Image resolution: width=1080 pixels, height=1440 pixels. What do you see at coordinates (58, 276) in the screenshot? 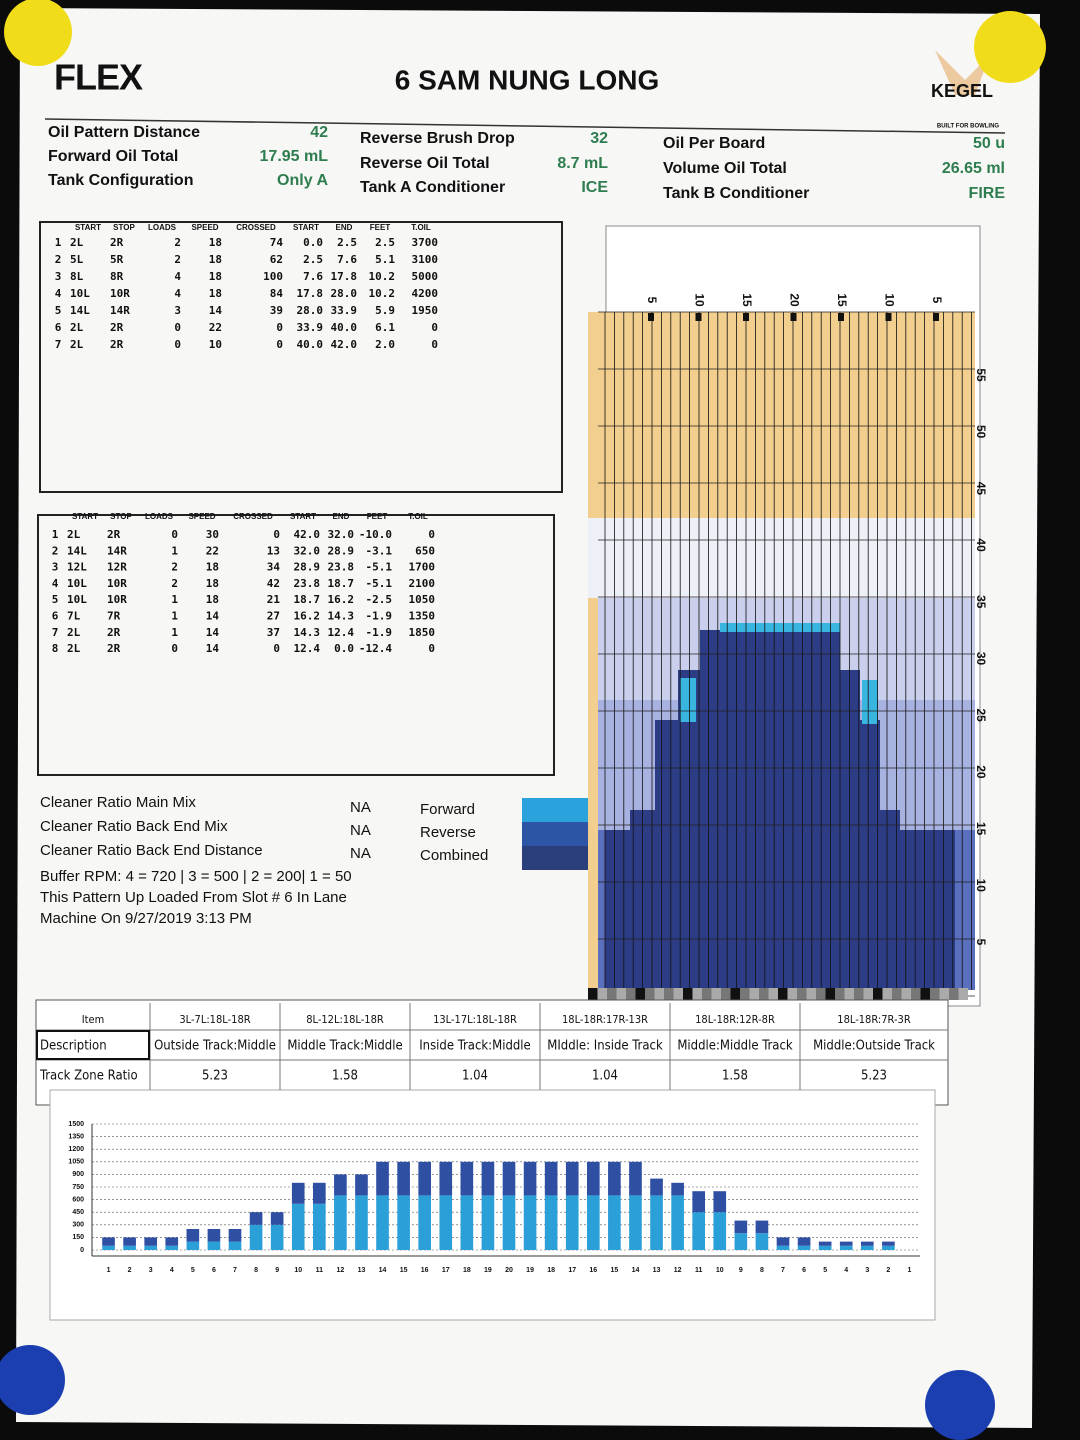
I see `table-cell: 3` at bounding box center [58, 276].